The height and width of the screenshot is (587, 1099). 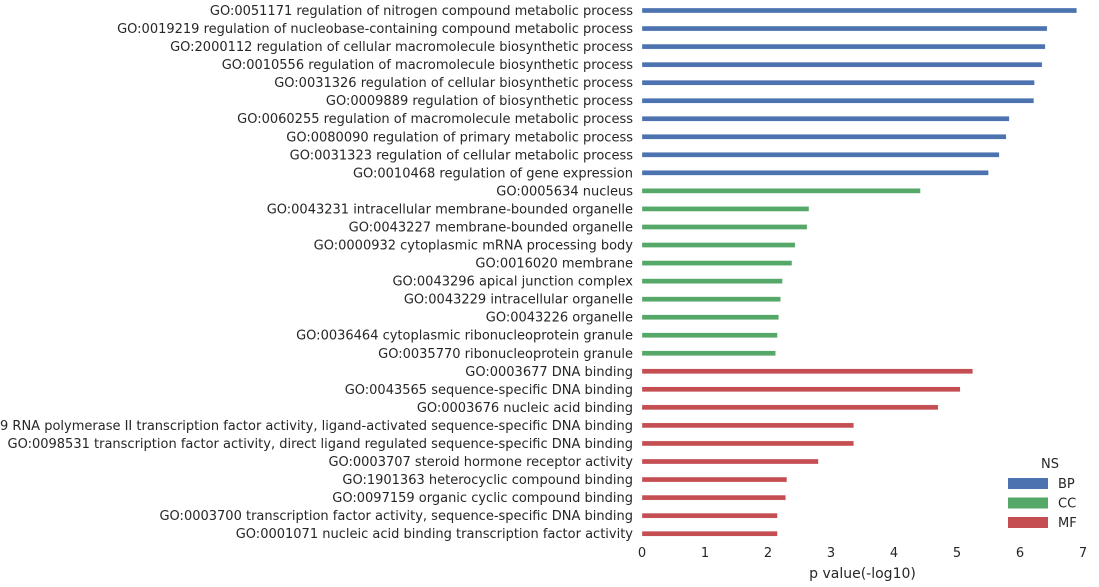 What do you see at coordinates (894, 553) in the screenshot?
I see `x-tick-label: 4` at bounding box center [894, 553].